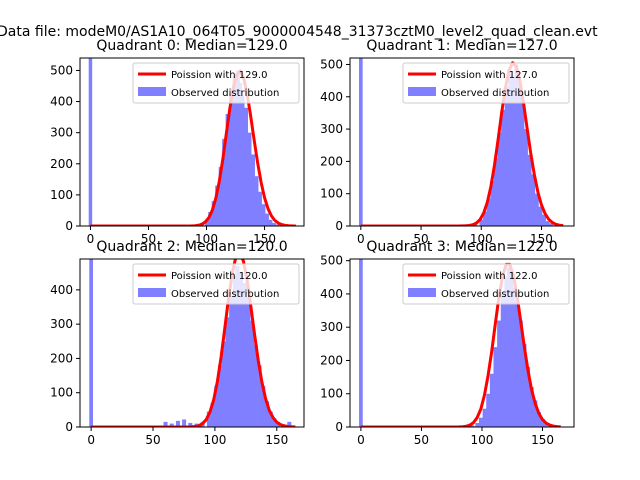 Image resolution: width=640 pixels, height=480 pixels. What do you see at coordinates (461, 247) in the screenshot?
I see `subplot-title: Quadrant 3: Median=122.0` at bounding box center [461, 247].